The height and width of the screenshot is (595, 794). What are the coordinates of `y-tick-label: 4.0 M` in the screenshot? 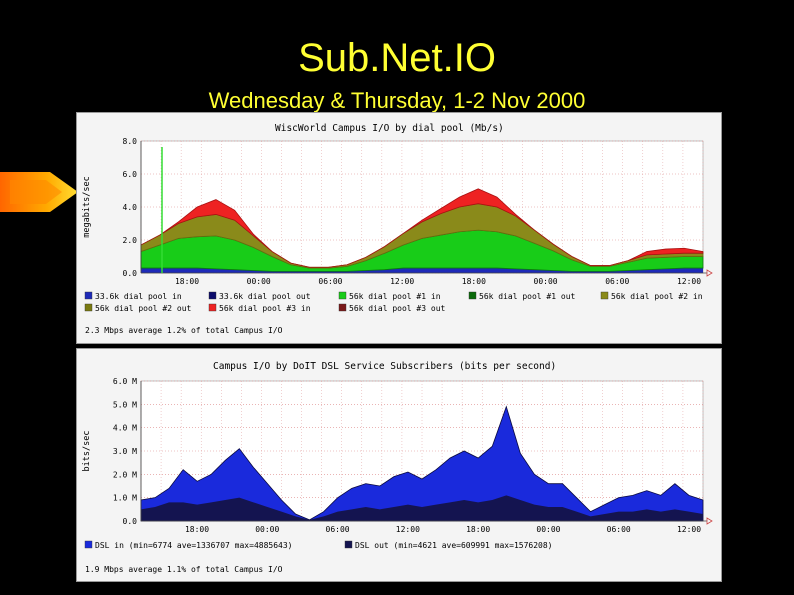 It's located at (125, 428).